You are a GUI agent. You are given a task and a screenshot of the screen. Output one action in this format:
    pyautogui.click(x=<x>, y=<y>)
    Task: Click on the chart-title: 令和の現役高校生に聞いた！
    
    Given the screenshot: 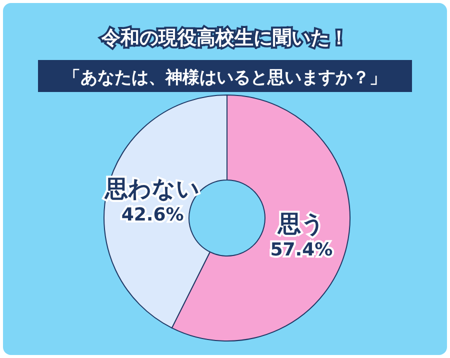 What is the action you would take?
    pyautogui.click(x=224, y=38)
    